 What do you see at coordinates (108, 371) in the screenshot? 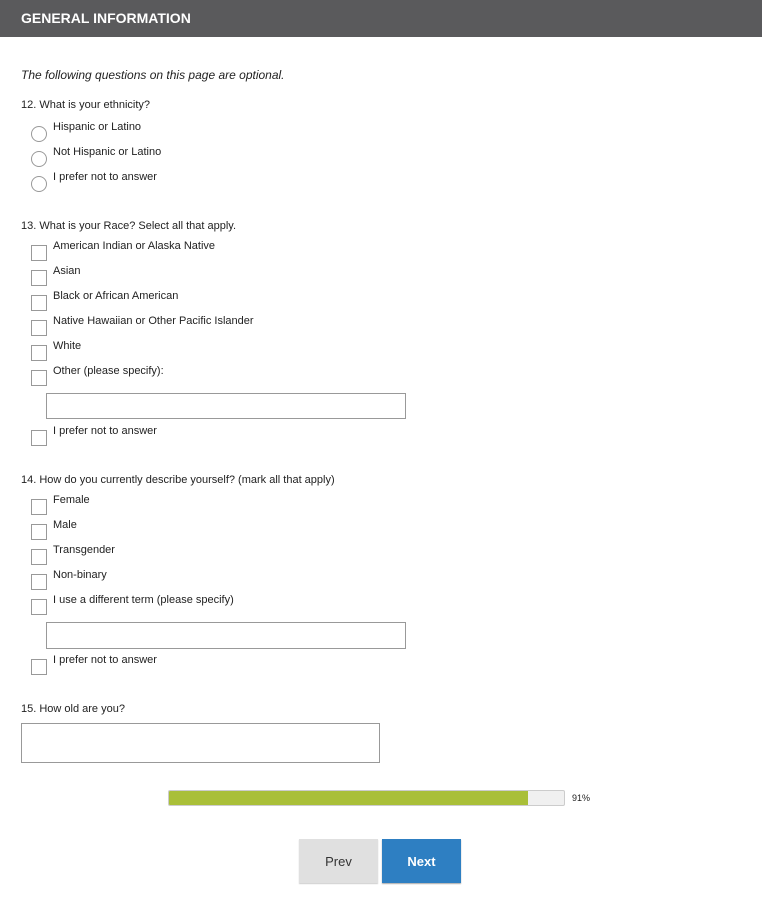
I see `option-label: Other (please specify):` at bounding box center [108, 371].